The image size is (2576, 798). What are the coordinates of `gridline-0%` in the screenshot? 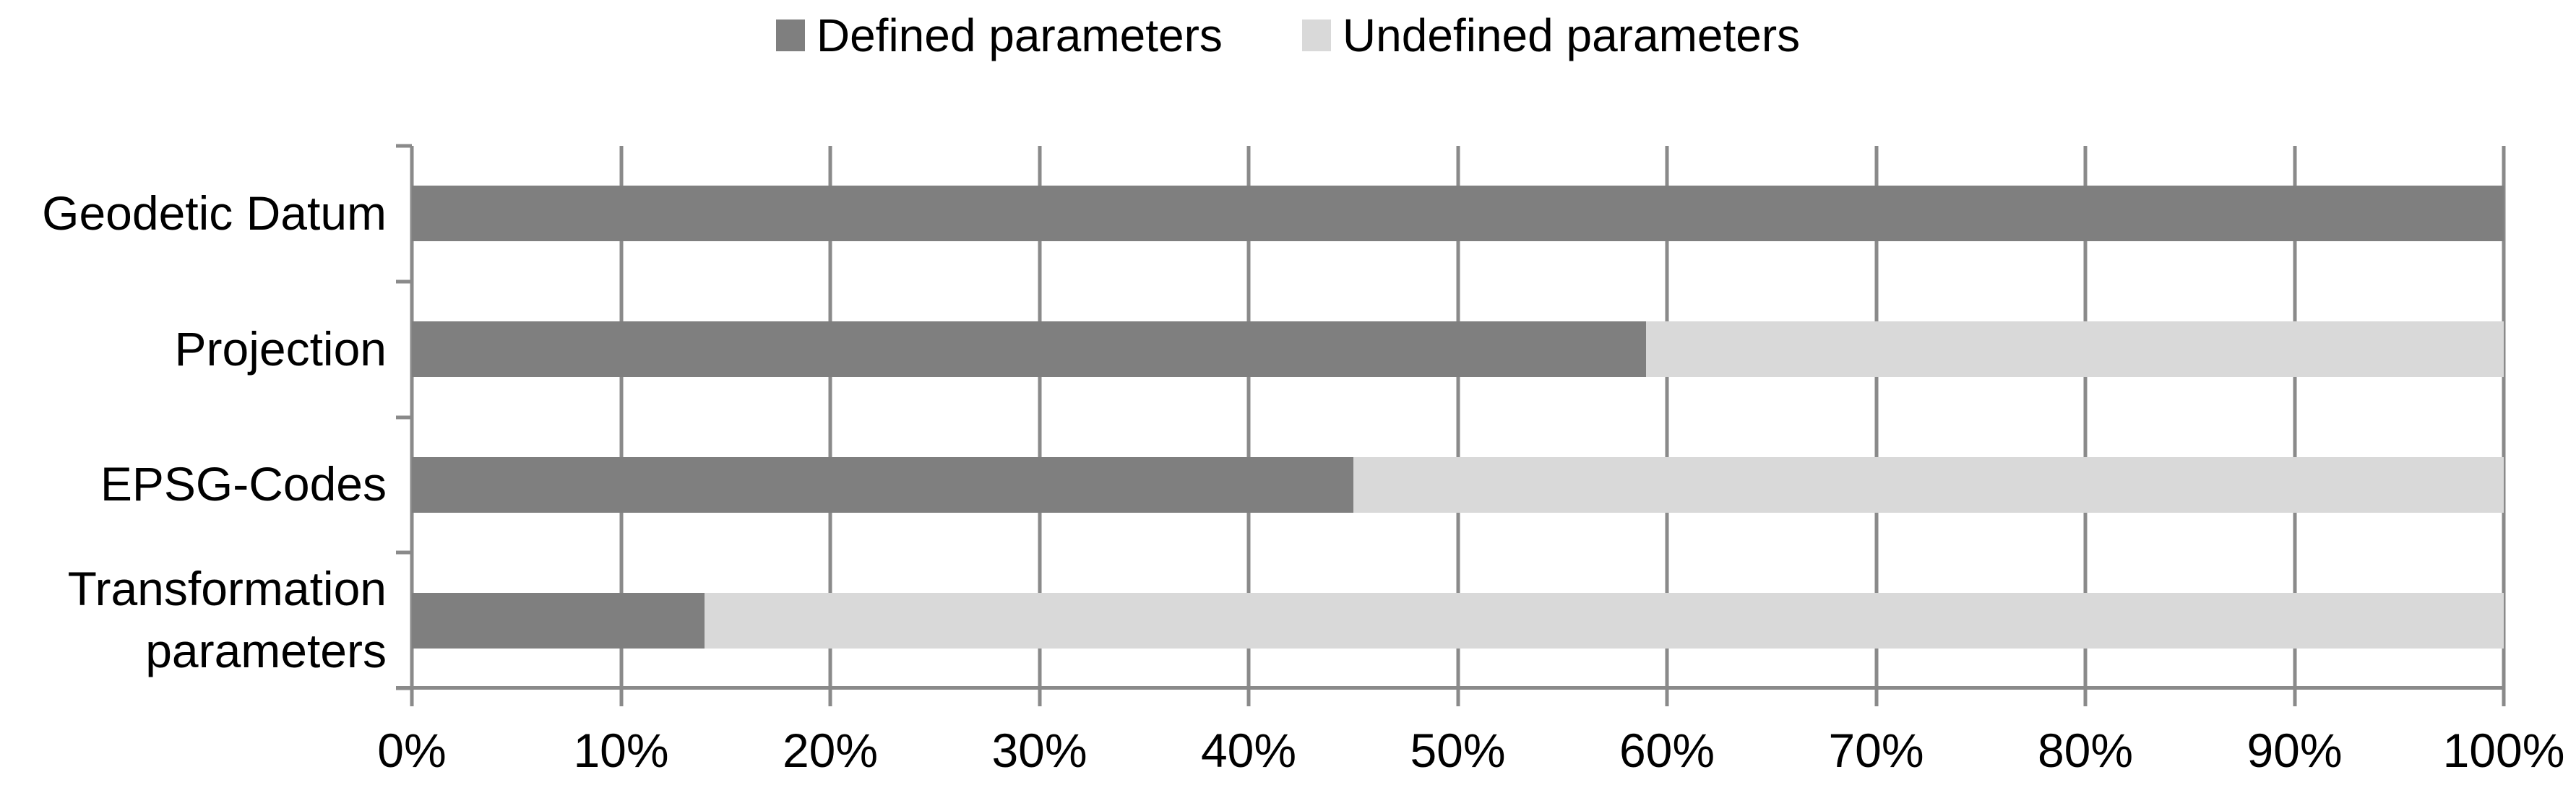 It's located at (412, 426).